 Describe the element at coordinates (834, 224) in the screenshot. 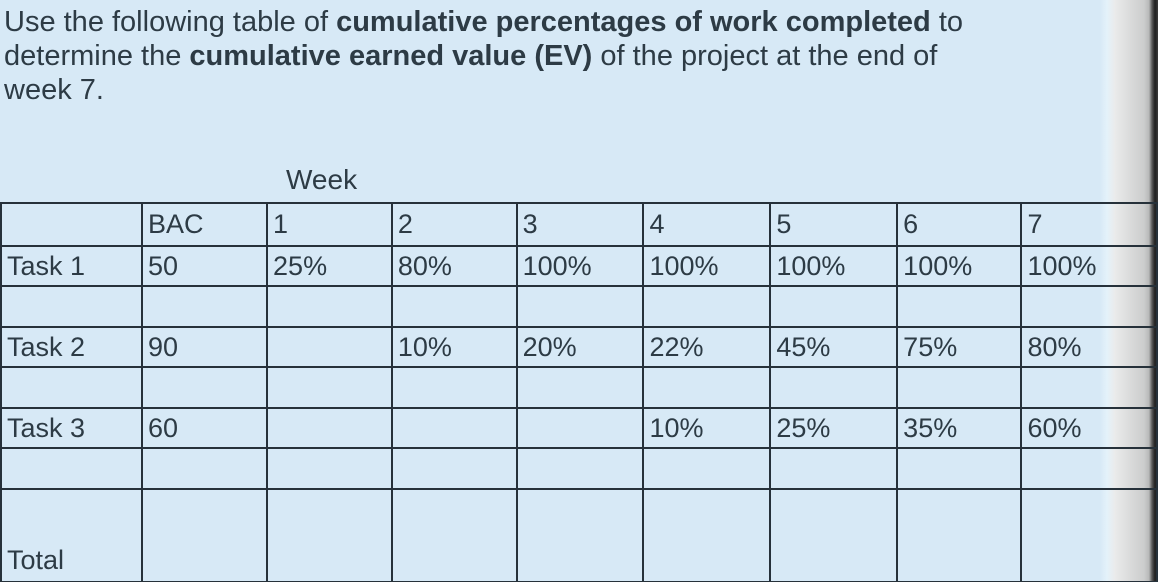

I see `header-cell: 5` at that location.